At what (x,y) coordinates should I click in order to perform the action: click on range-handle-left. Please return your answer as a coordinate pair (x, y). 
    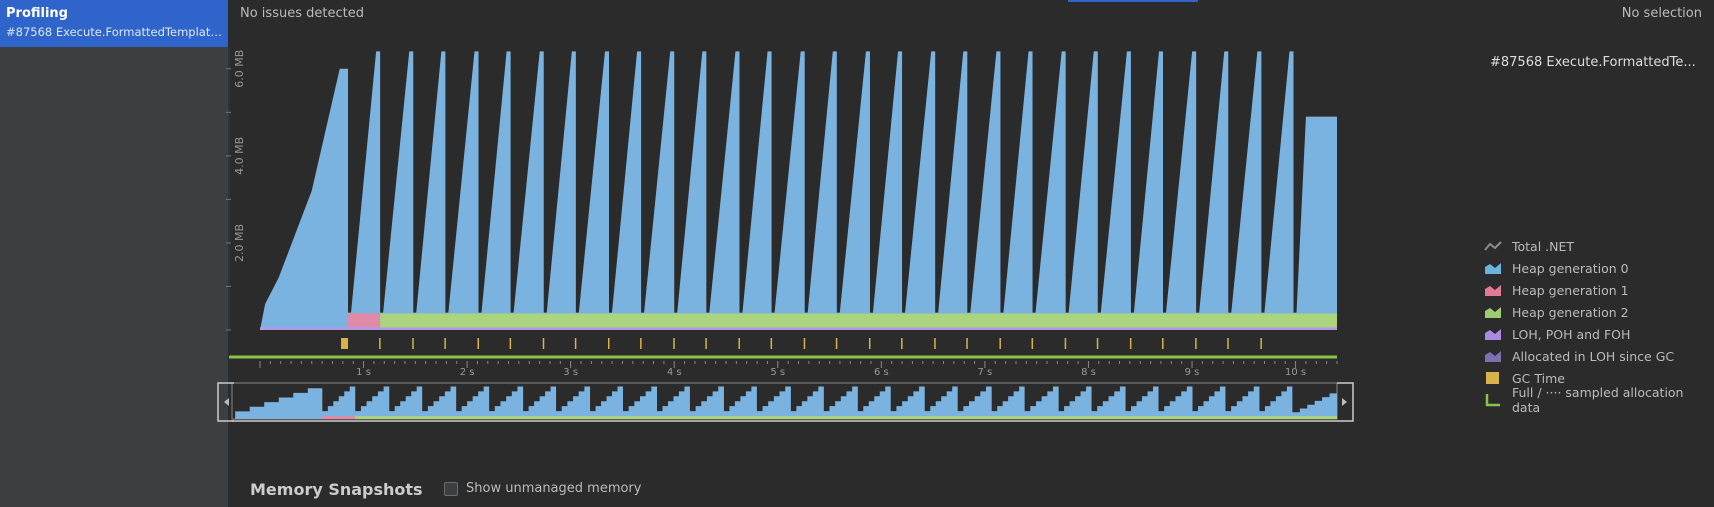
    Looking at the image, I should click on (225, 402).